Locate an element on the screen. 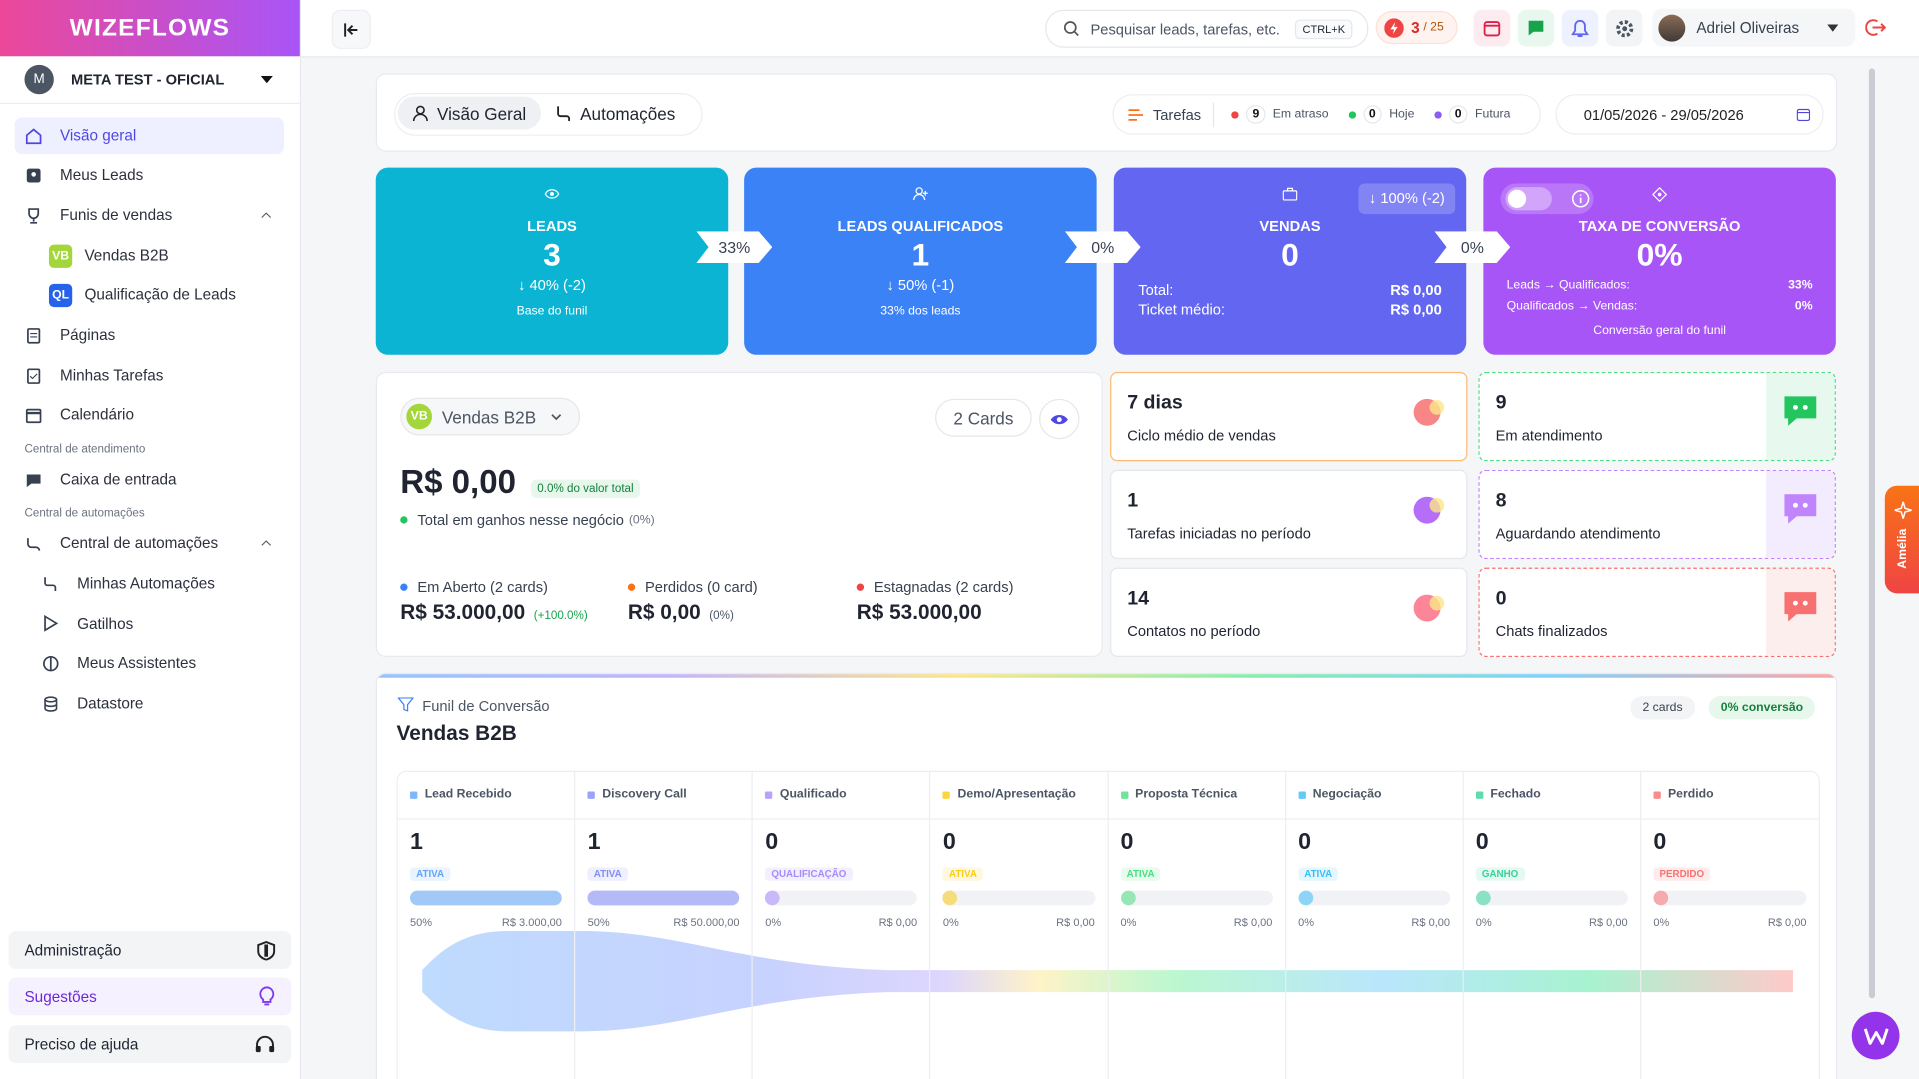 This screenshot has height=1079, width=1919. nav-overview: Visão geral is located at coordinates (149, 136).